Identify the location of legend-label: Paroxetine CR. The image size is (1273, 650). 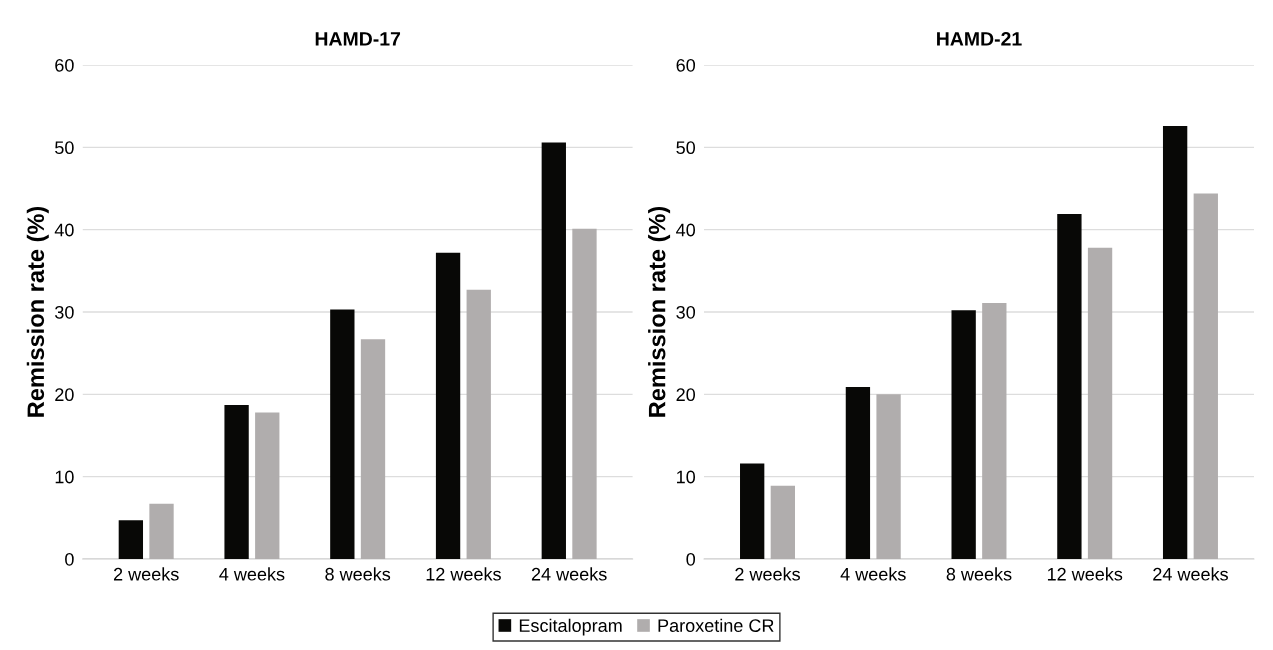
(716, 625).